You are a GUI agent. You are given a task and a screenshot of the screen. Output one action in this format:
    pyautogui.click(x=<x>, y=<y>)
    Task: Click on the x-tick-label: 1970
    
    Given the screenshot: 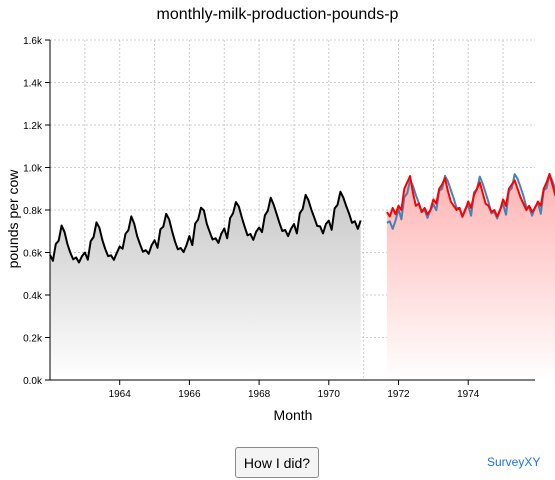 What is the action you would take?
    pyautogui.click(x=329, y=394)
    